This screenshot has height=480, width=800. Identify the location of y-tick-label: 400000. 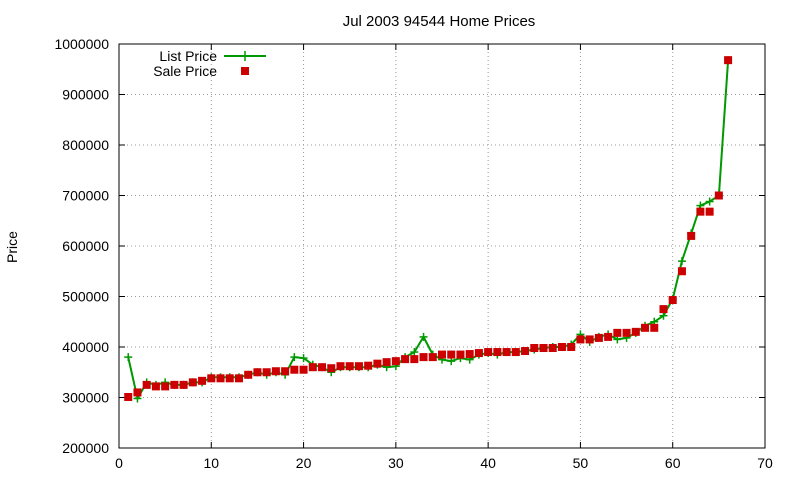
(85, 347).